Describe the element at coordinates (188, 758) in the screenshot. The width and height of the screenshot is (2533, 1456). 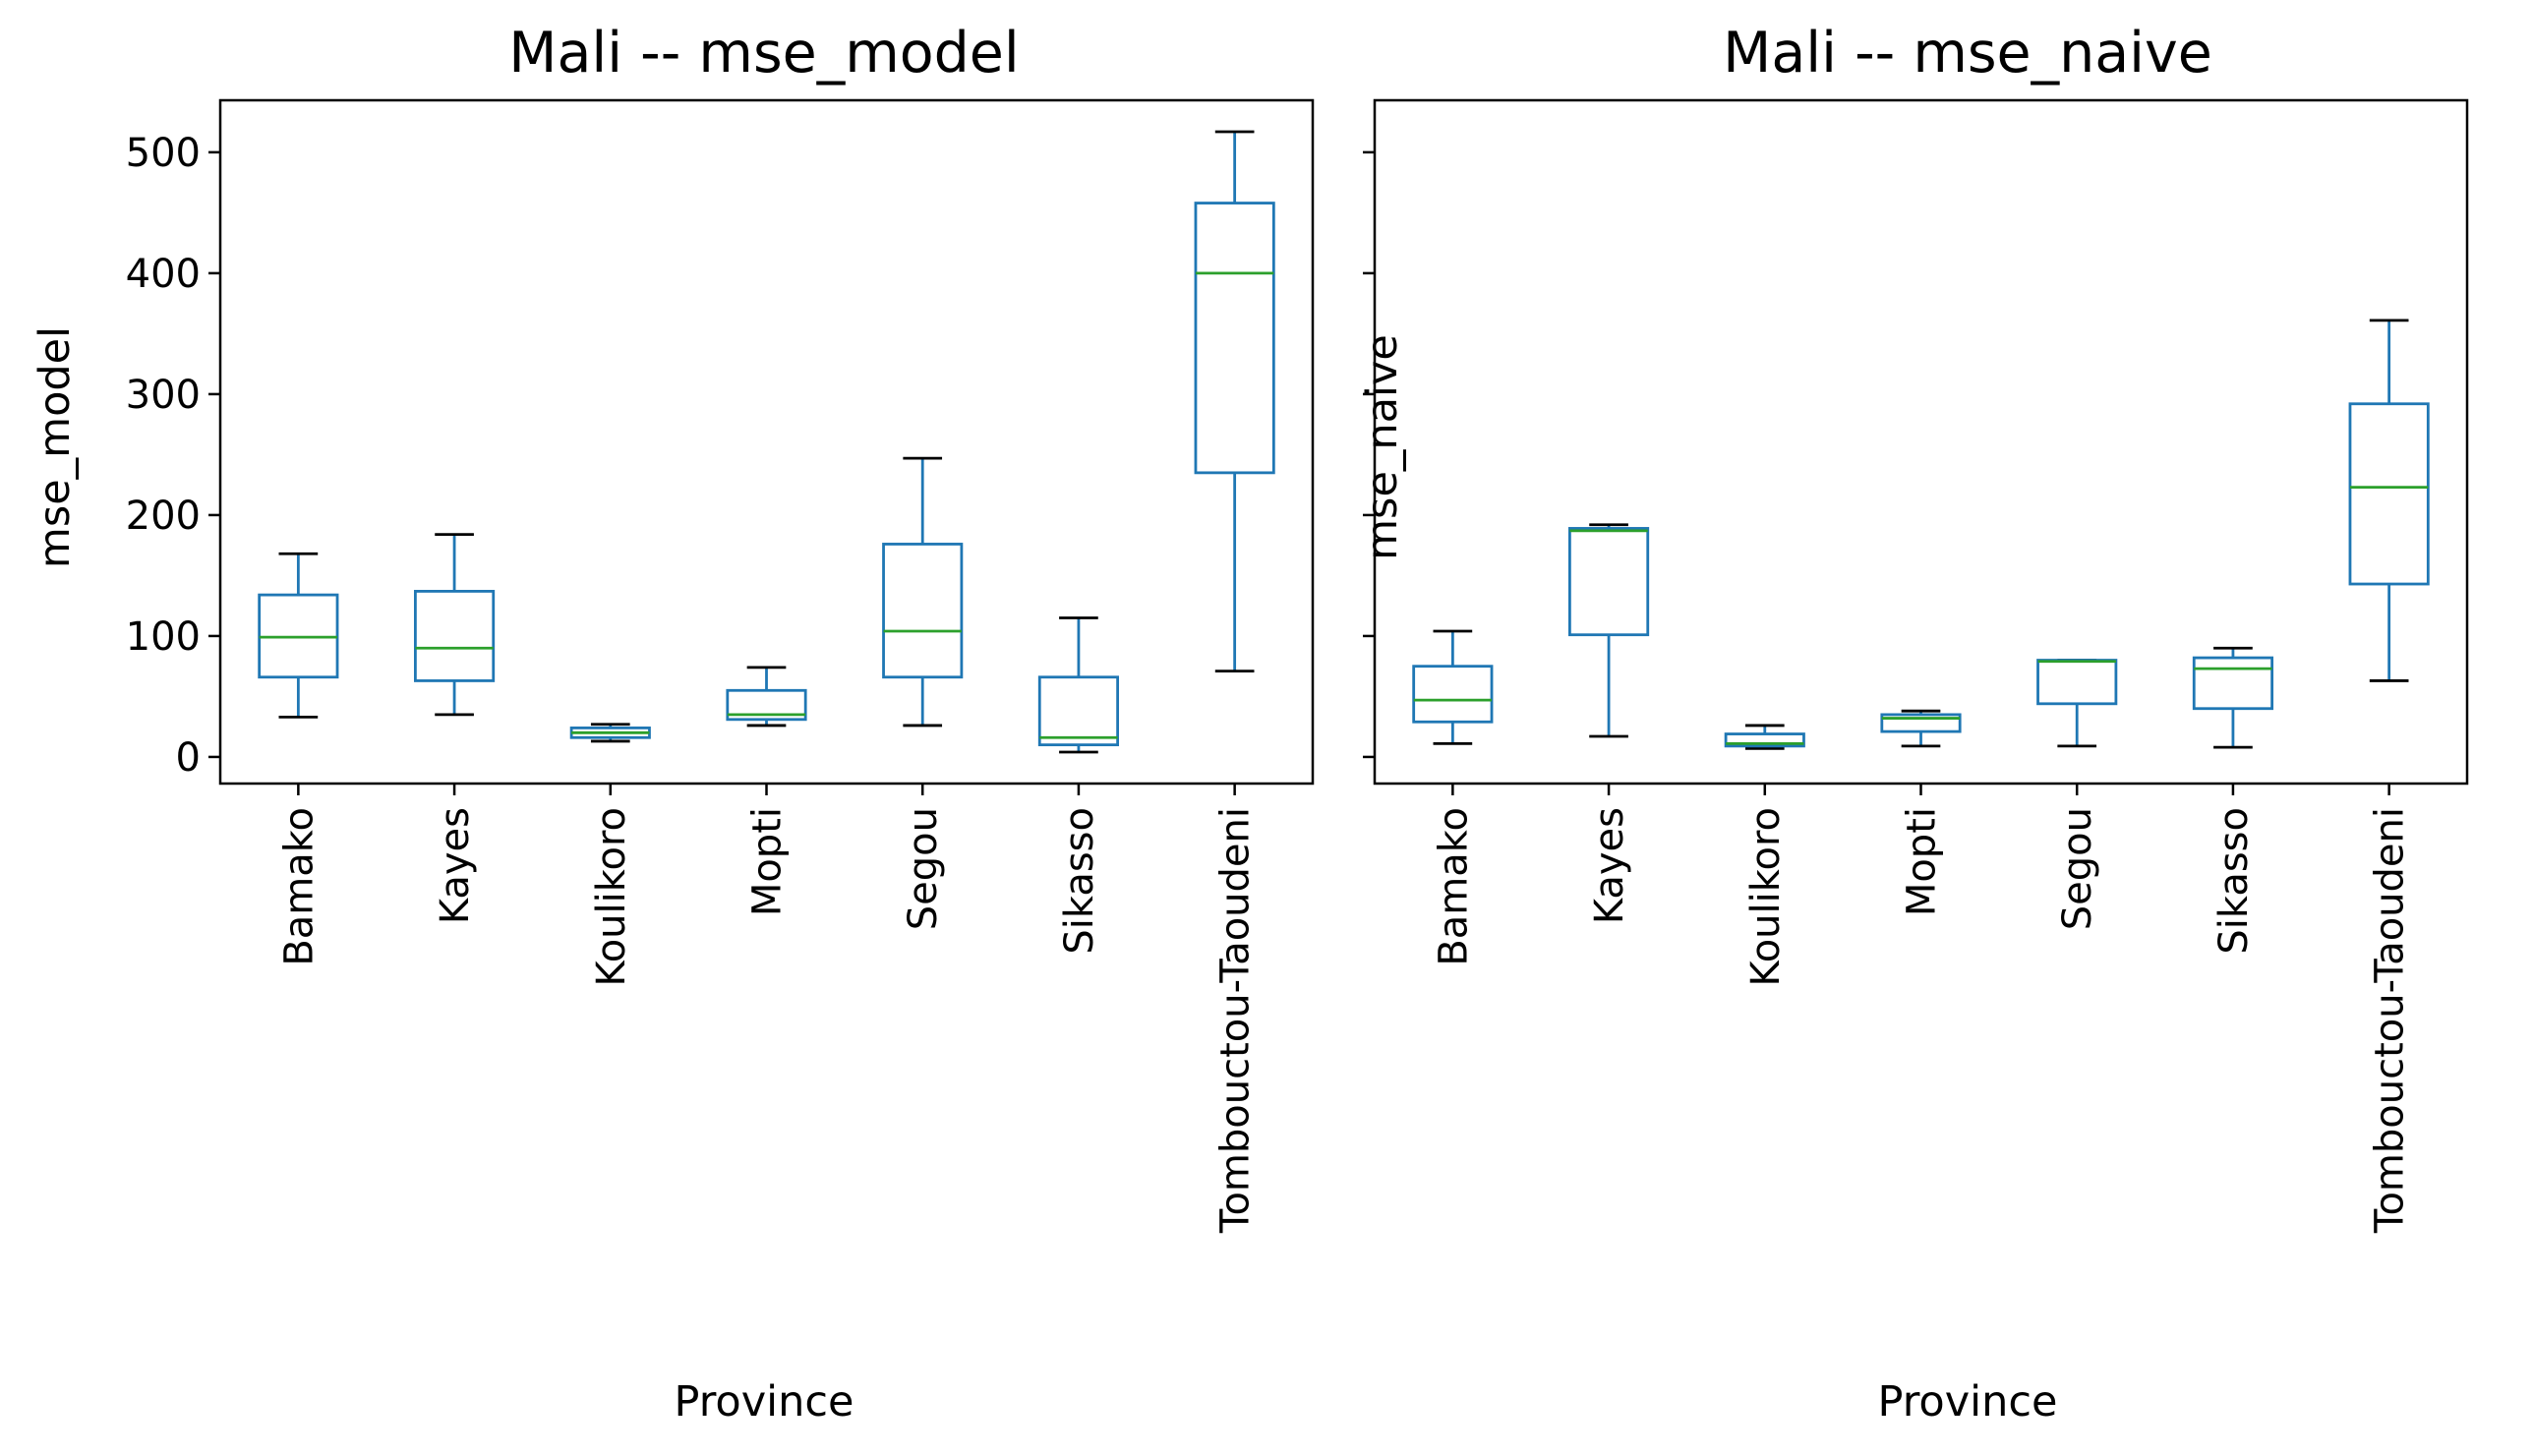
I see `y-tick-label: 0` at that location.